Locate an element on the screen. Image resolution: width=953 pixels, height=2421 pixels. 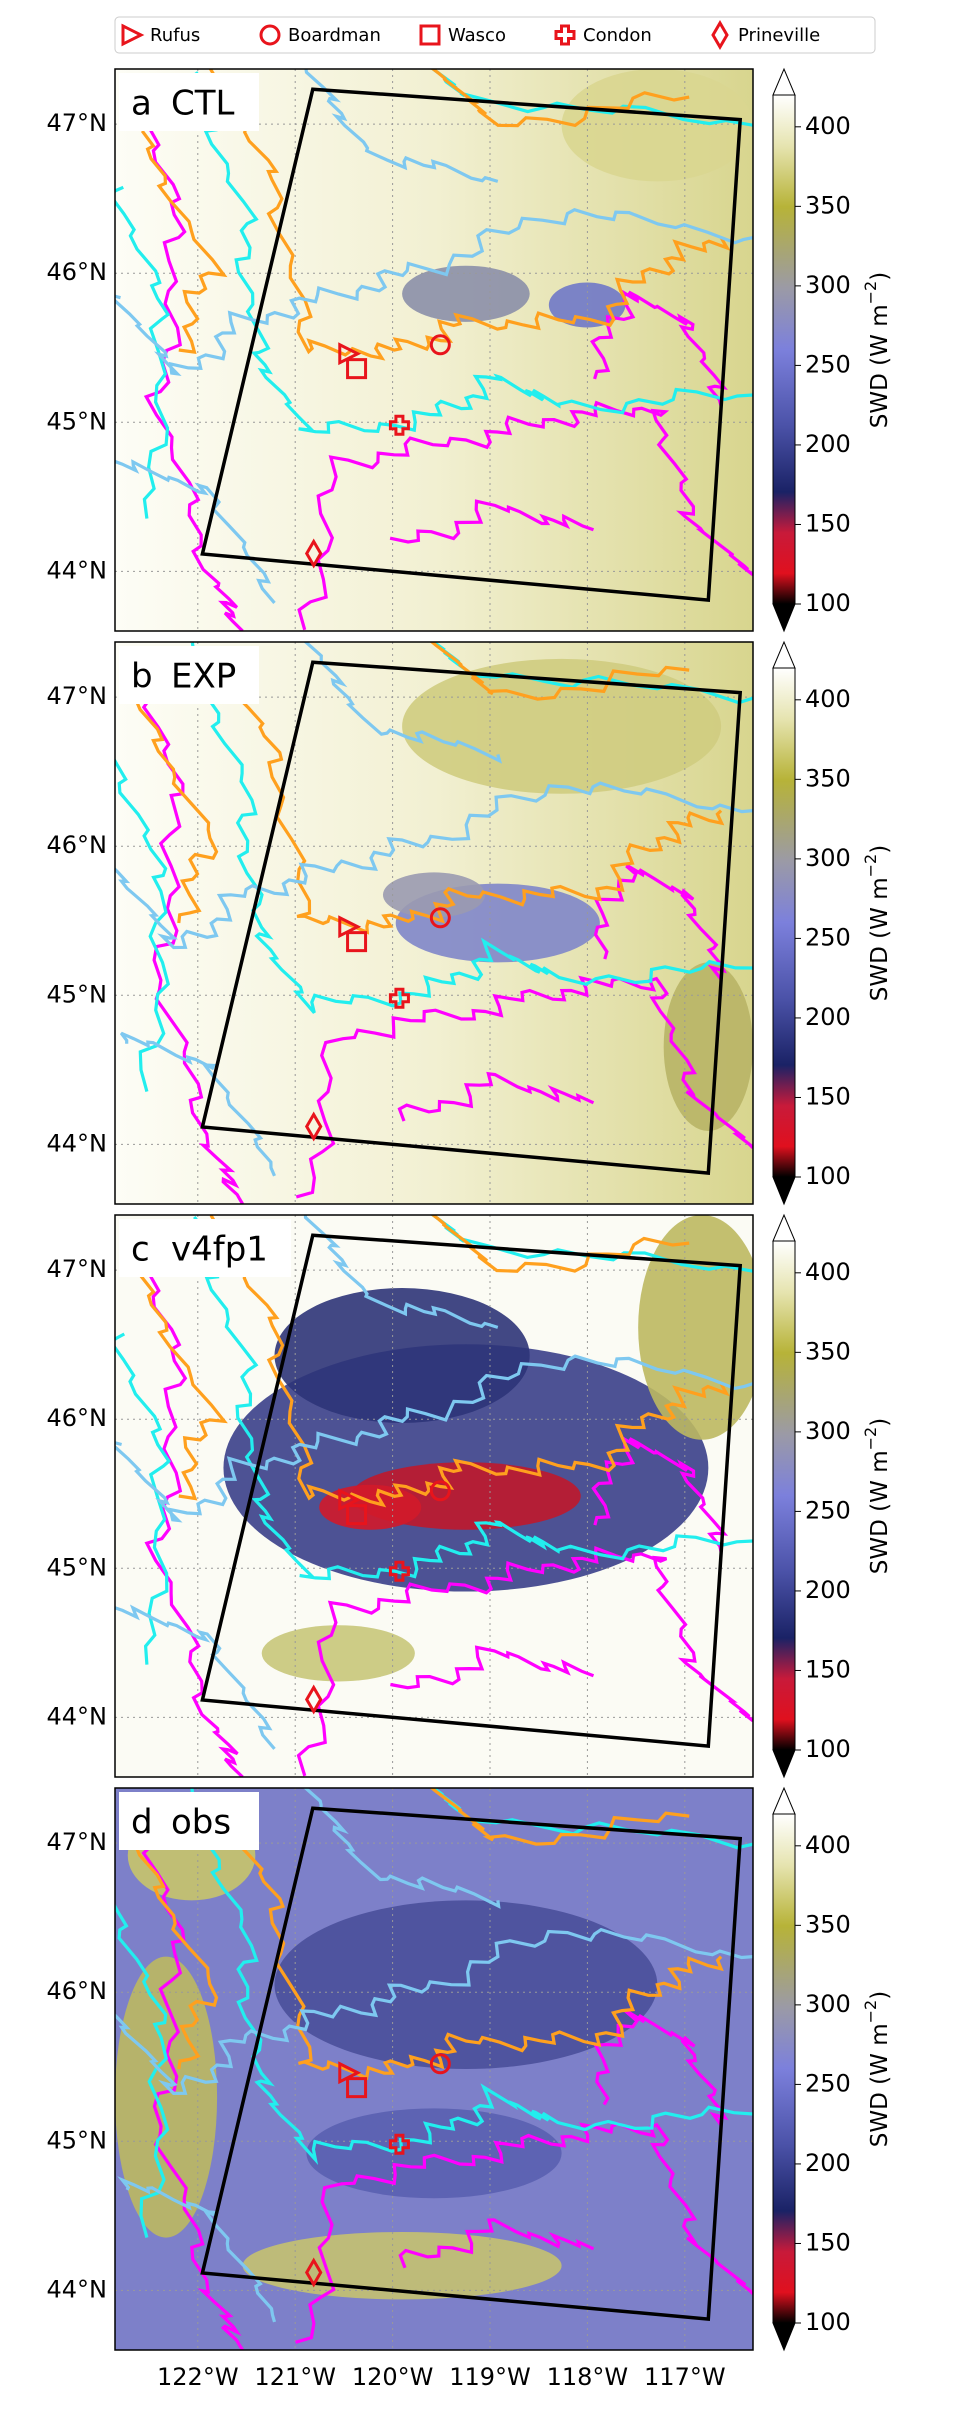
panel-name: EXP is located at coordinates (203, 677).